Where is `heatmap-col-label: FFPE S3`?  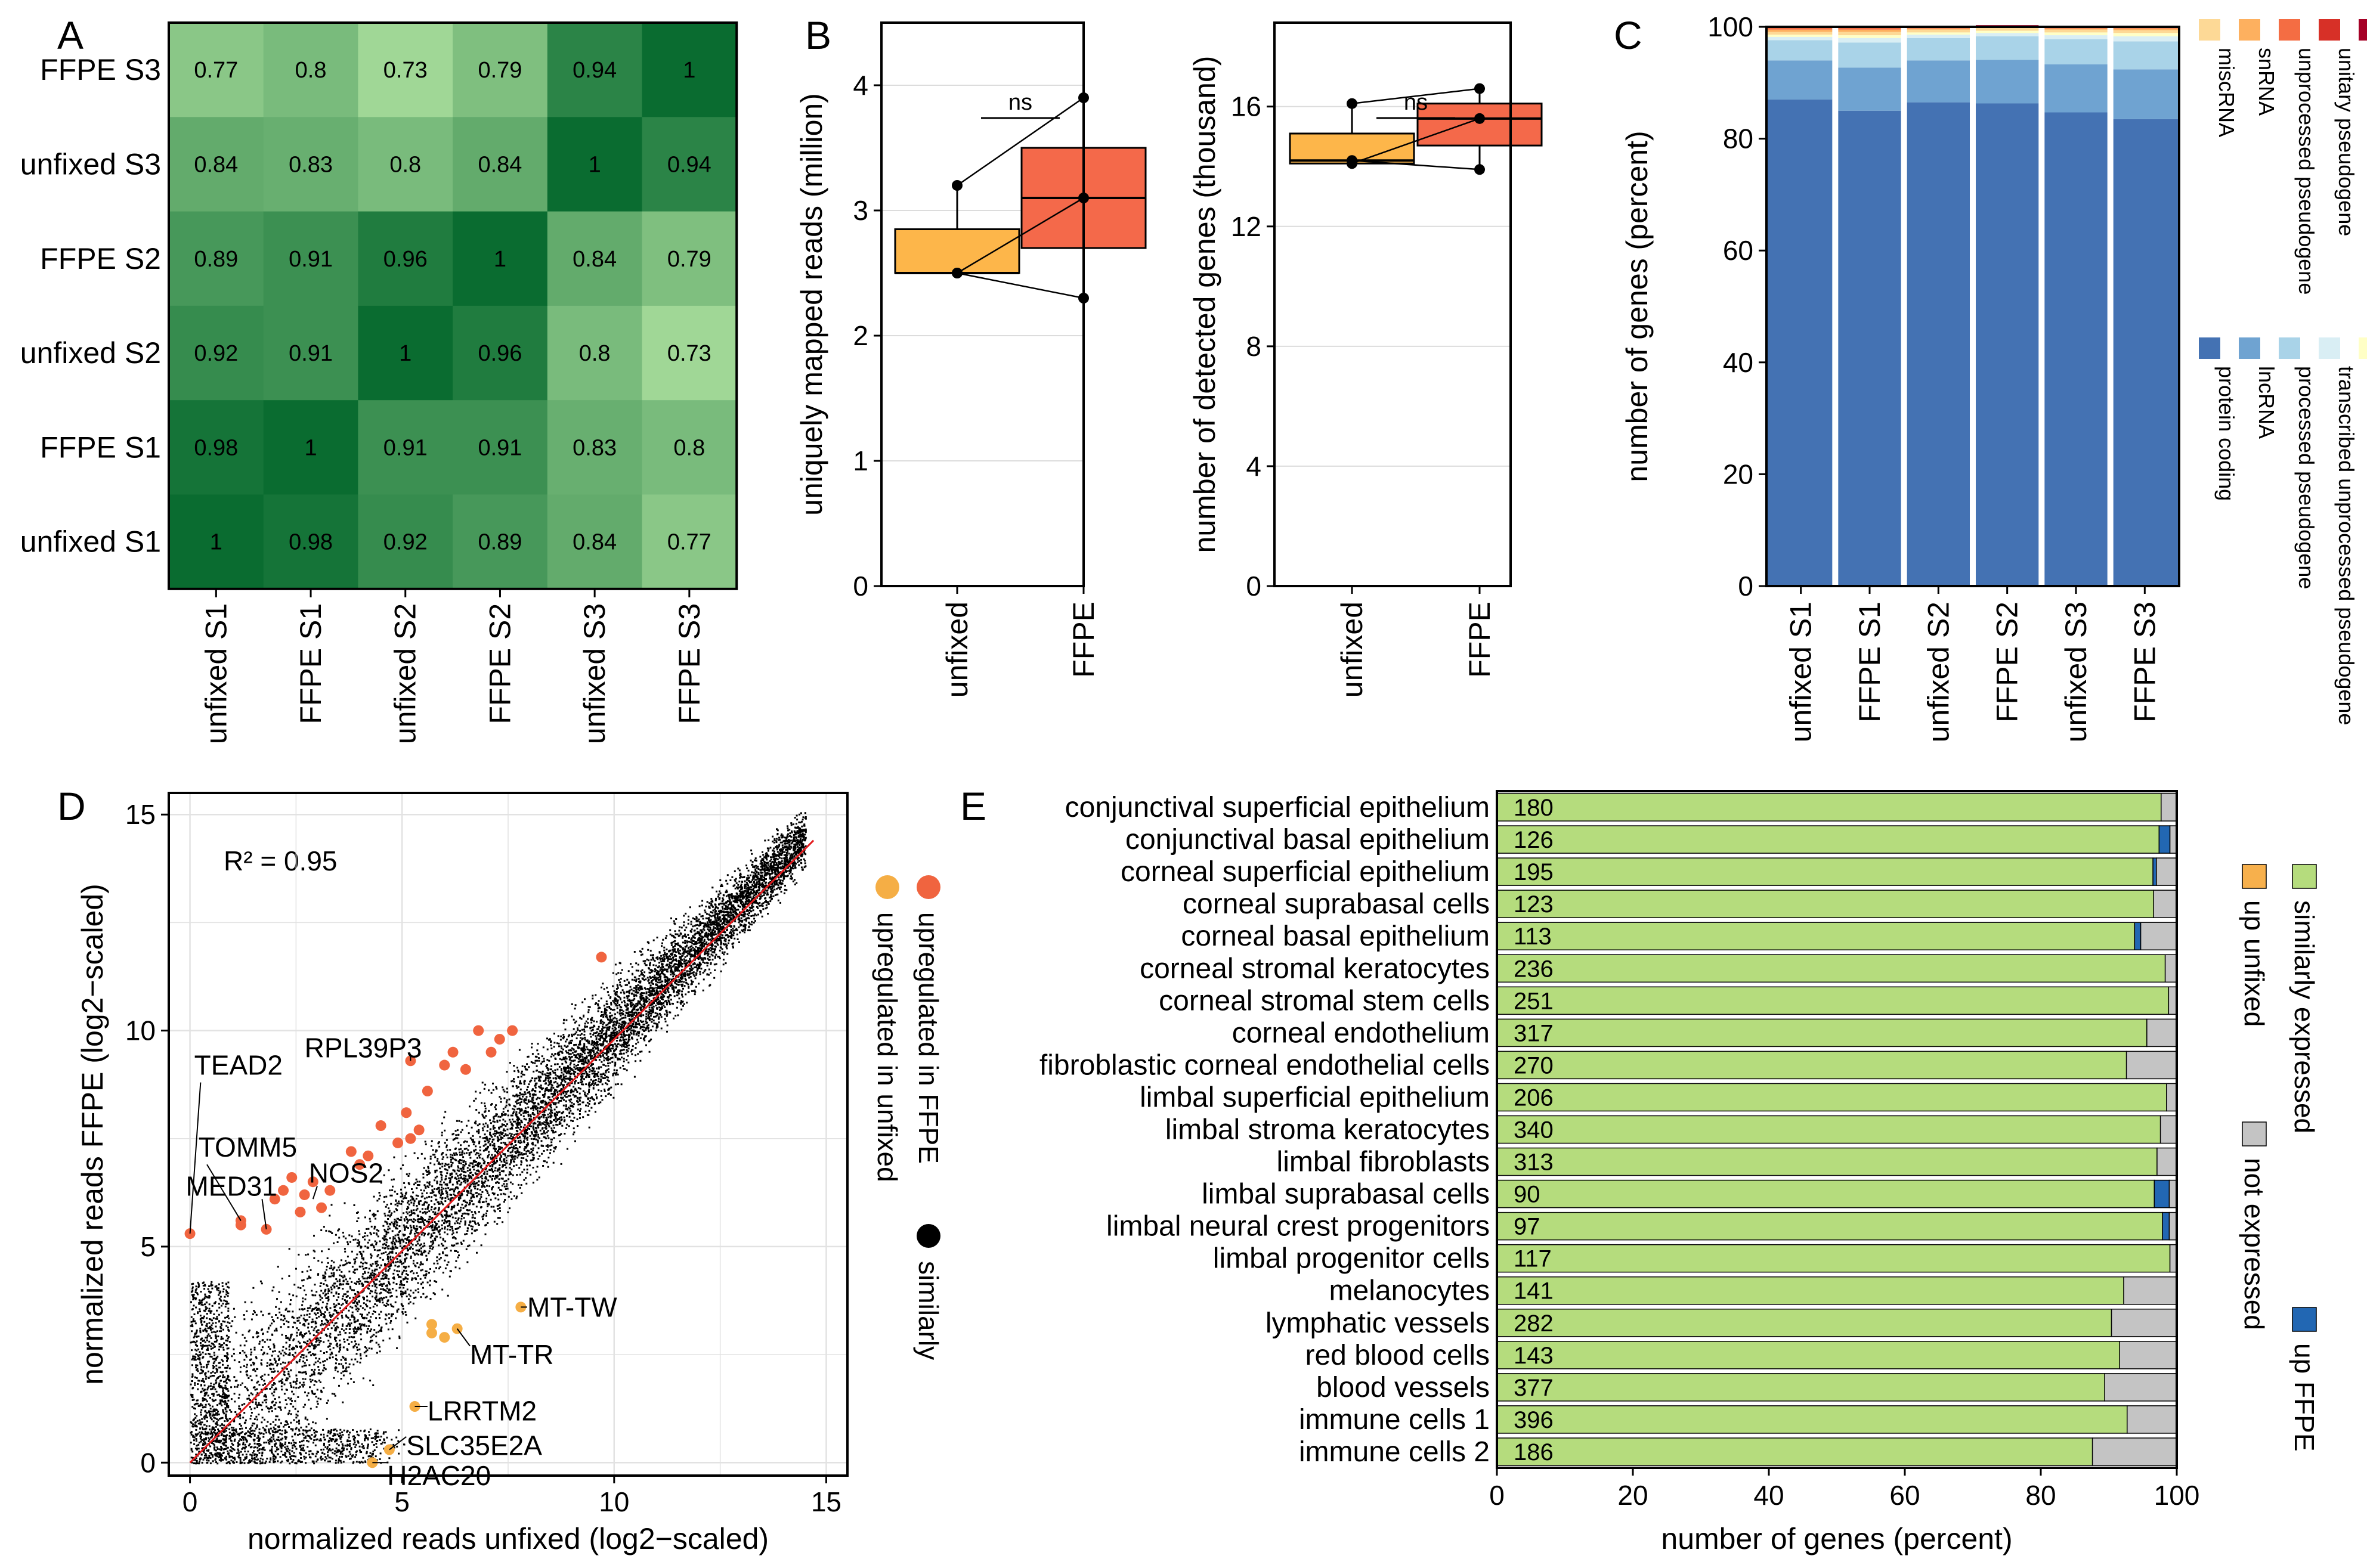 heatmap-col-label: FFPE S3 is located at coordinates (689, 663).